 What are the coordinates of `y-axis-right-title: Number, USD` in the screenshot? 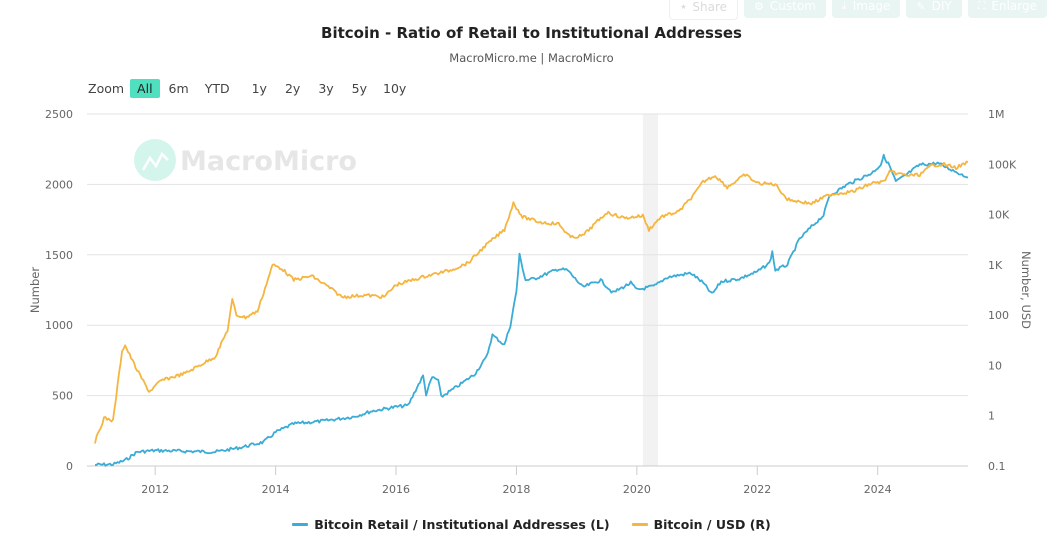 It's located at (1026, 290).